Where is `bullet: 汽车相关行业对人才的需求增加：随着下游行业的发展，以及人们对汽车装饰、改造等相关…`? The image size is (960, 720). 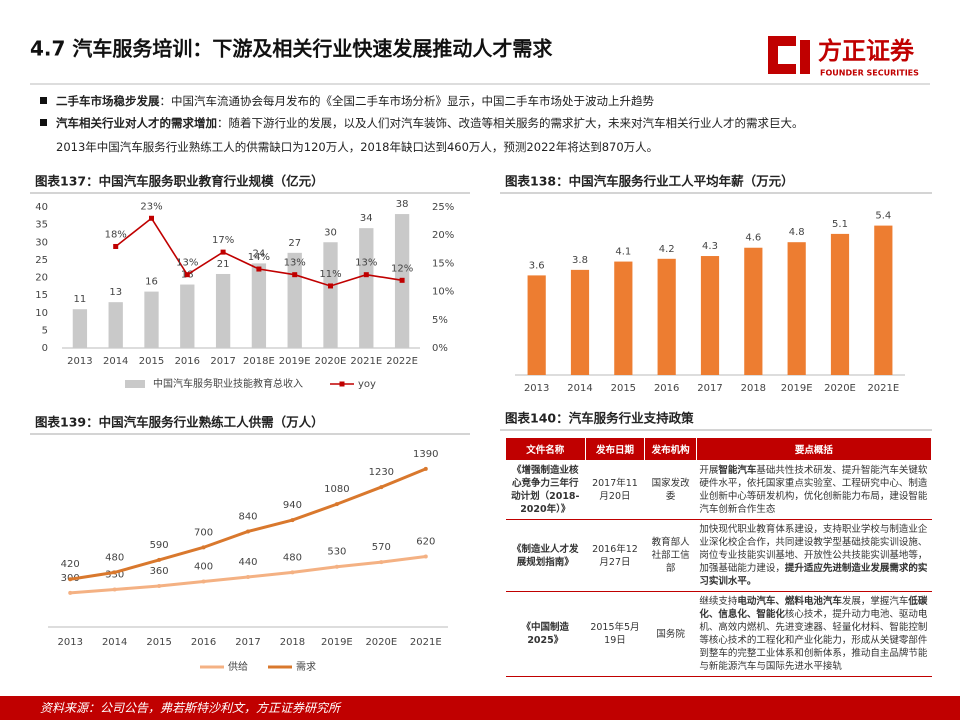
bullet: 汽车相关行业对人才的需求增加：随着下游行业的发展，以及人们对汽车装饰、改造等相关… is located at coordinates (430, 123).